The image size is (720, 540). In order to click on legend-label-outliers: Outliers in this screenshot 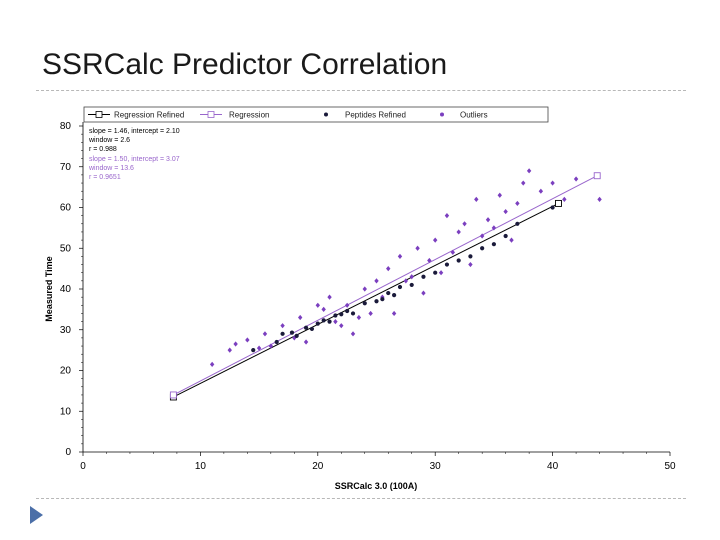, I will do `click(474, 115)`.